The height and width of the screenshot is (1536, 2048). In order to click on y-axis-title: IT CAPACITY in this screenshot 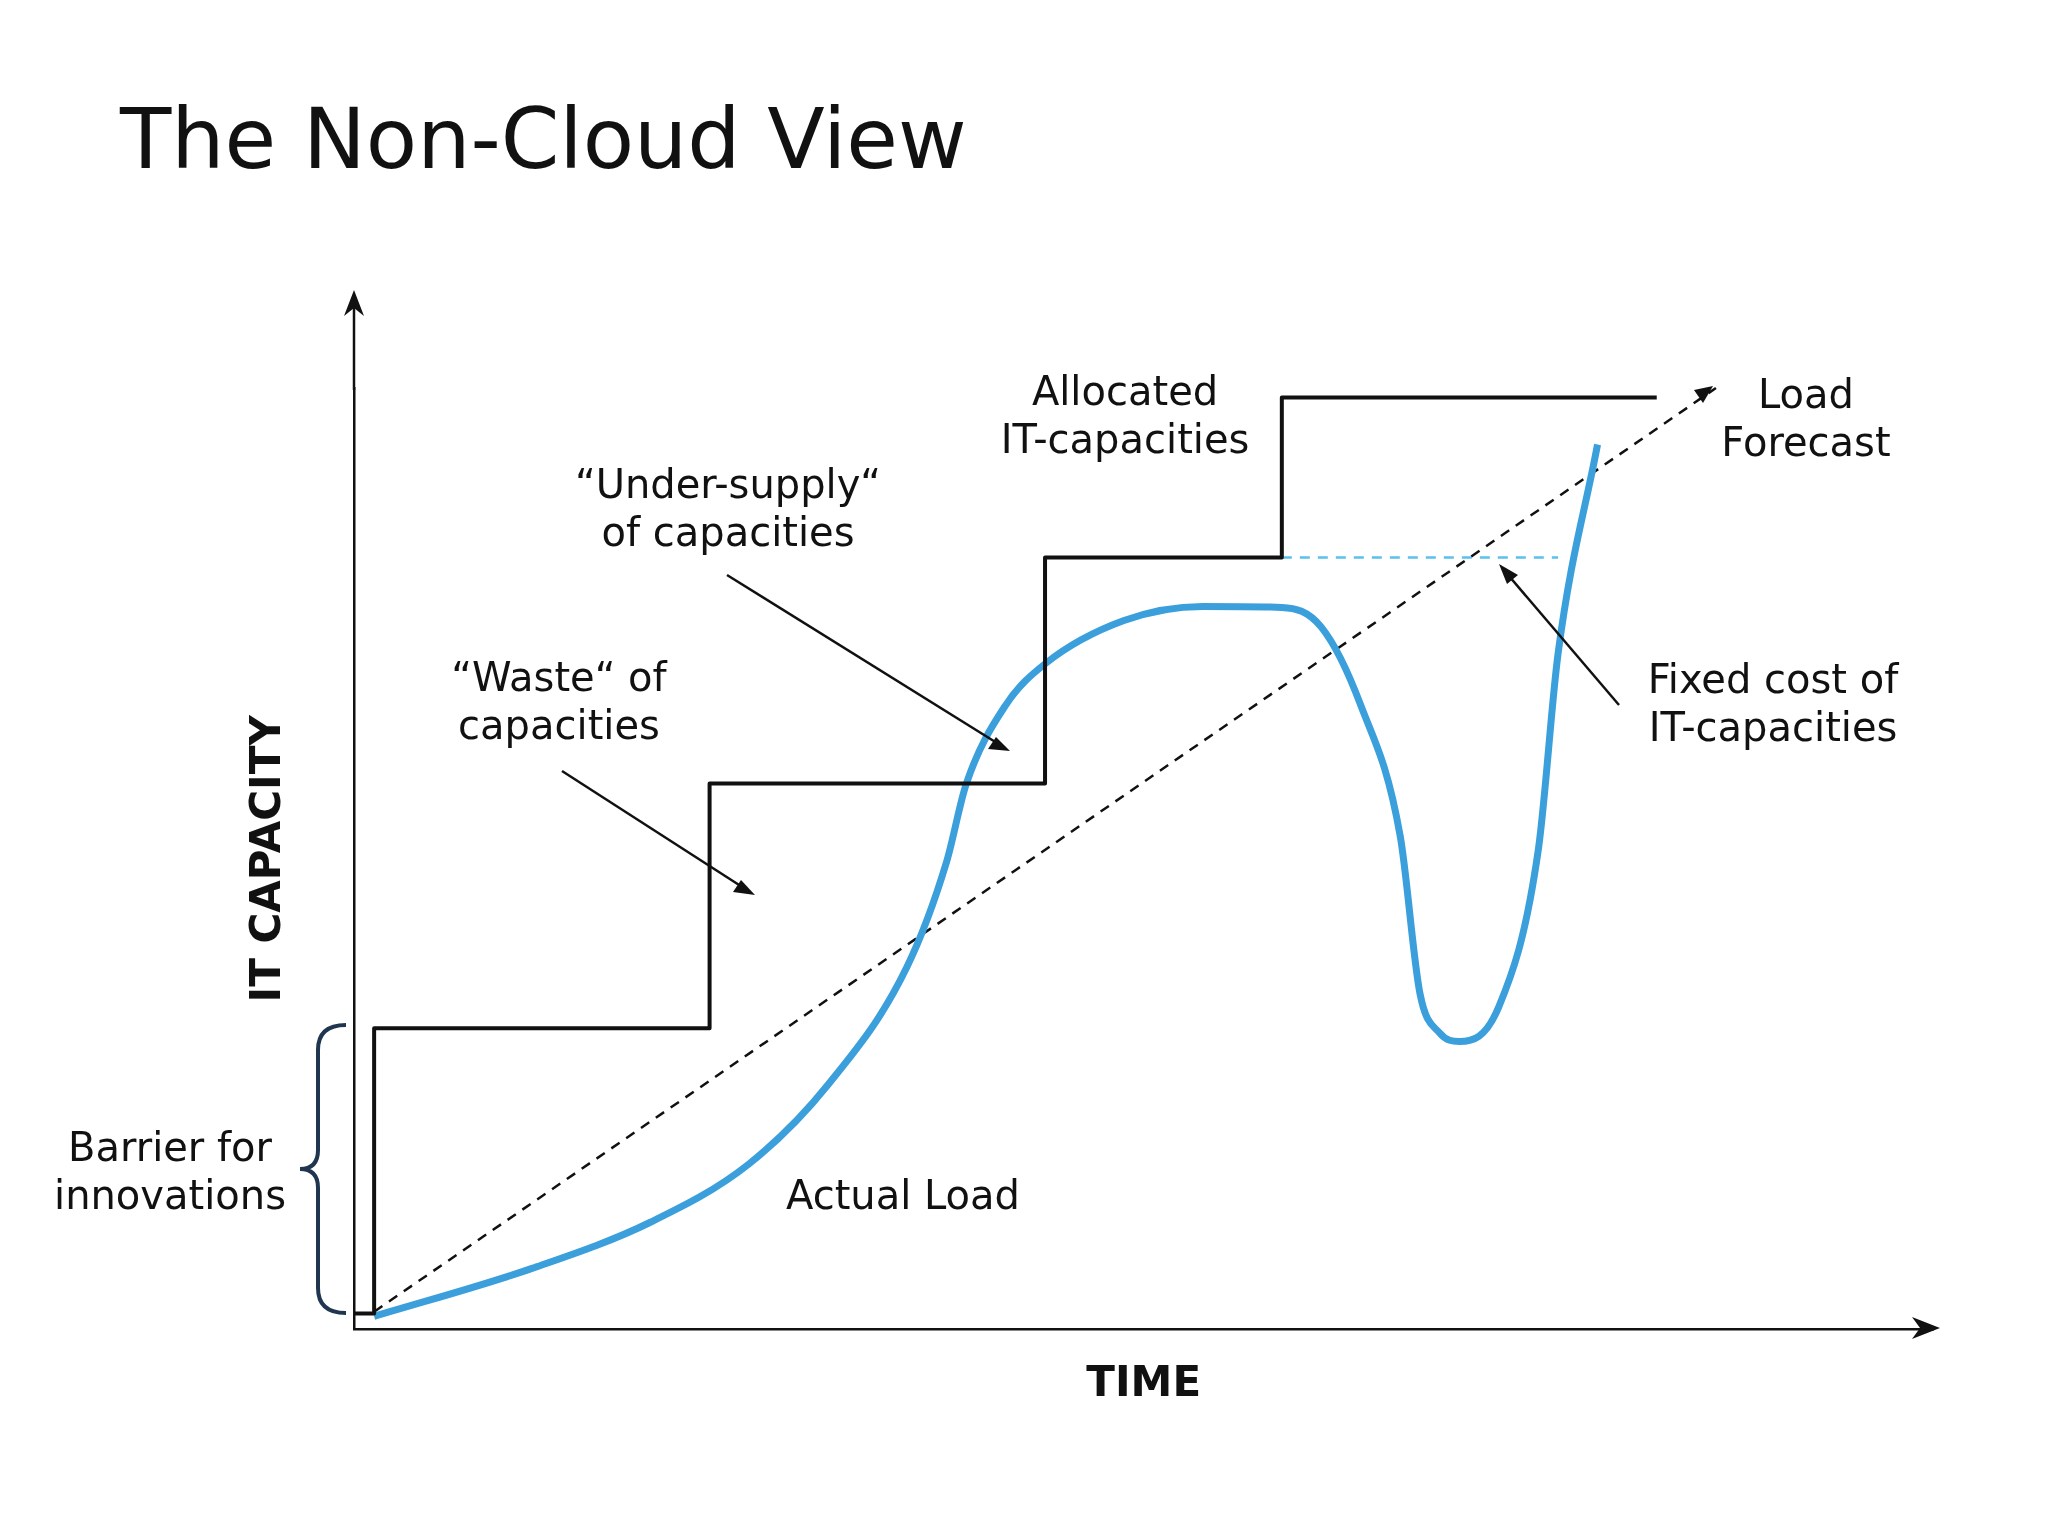, I will do `click(266, 858)`.